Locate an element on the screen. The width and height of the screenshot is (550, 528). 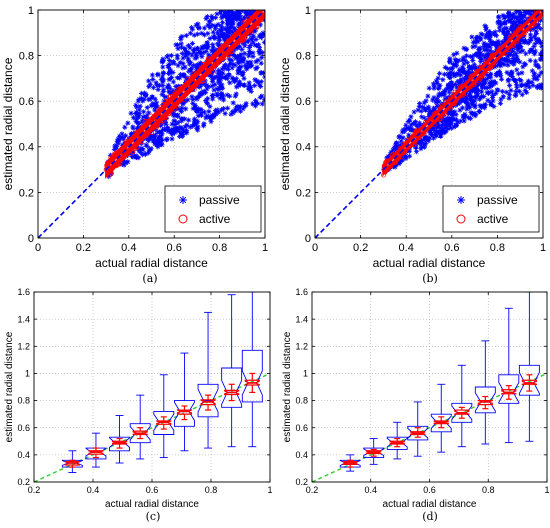
panel-caption: (a) is located at coordinates (149, 278).